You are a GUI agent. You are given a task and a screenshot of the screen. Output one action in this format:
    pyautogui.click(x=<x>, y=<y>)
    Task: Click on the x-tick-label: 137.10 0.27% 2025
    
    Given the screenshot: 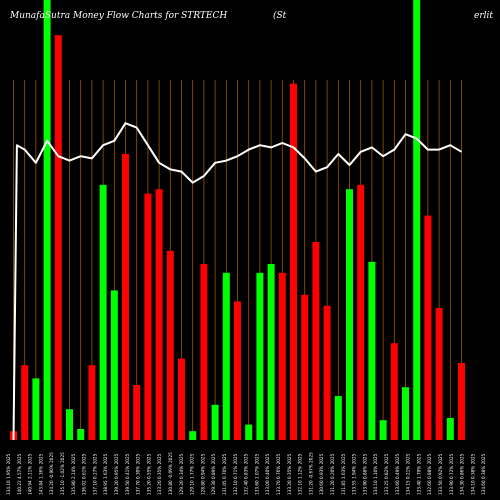 What is the action you would take?
    pyautogui.click(x=94, y=474)
    